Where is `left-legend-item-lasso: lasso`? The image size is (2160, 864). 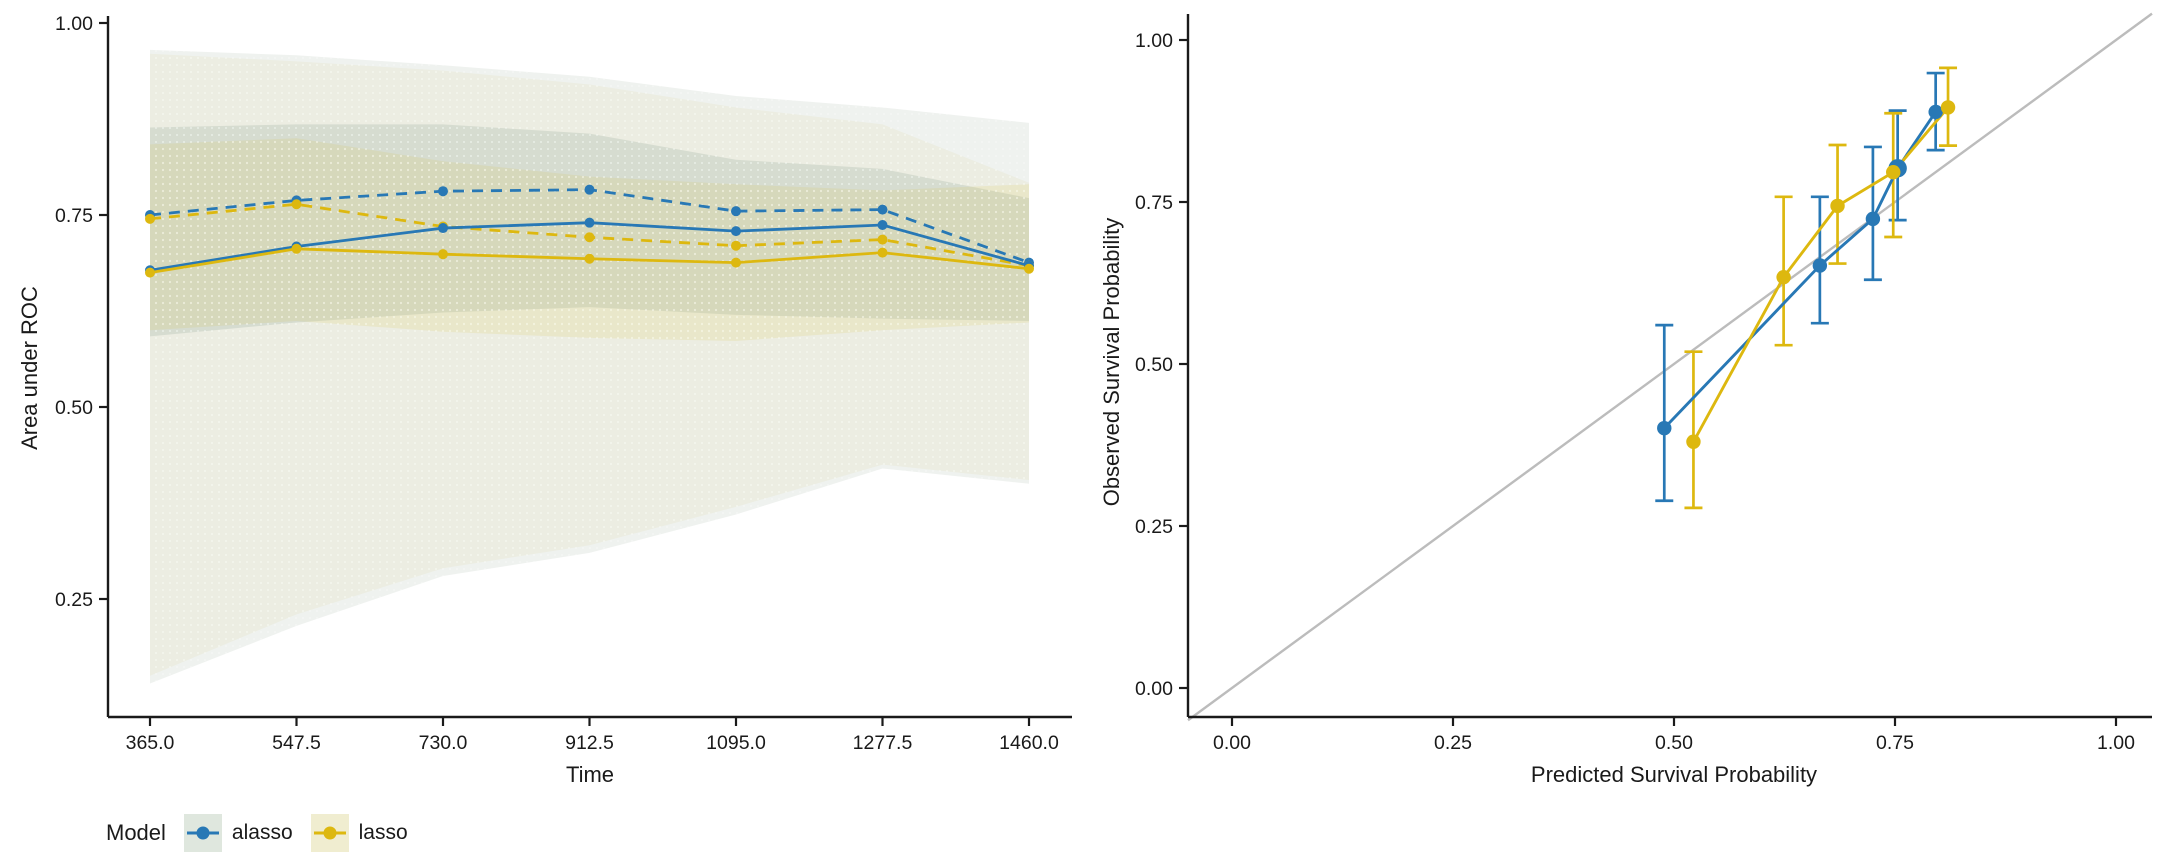
left-legend-item-lasso: lasso is located at coordinates (359, 833).